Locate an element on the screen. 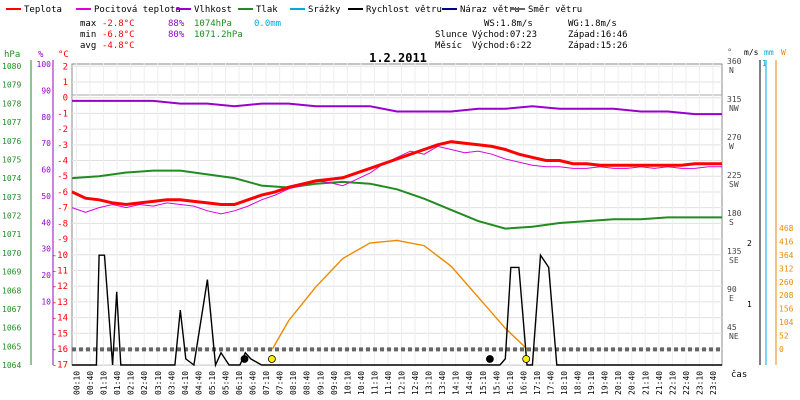 This screenshot has width=800, height=400. unit-deg: ° is located at coordinates (729, 53).